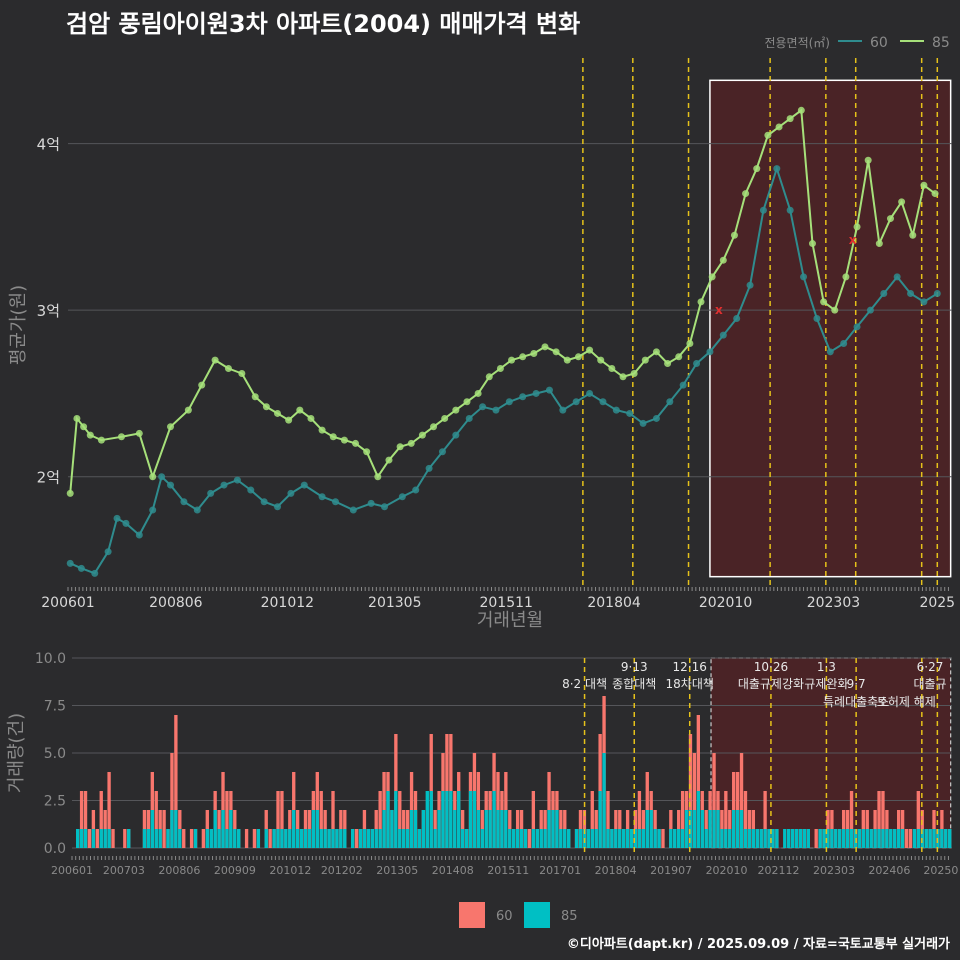 This screenshot has height=960, width=960. Describe the element at coordinates (290, 870) in the screenshot. I see `x-tick-label-bottom: 201012` at that location.